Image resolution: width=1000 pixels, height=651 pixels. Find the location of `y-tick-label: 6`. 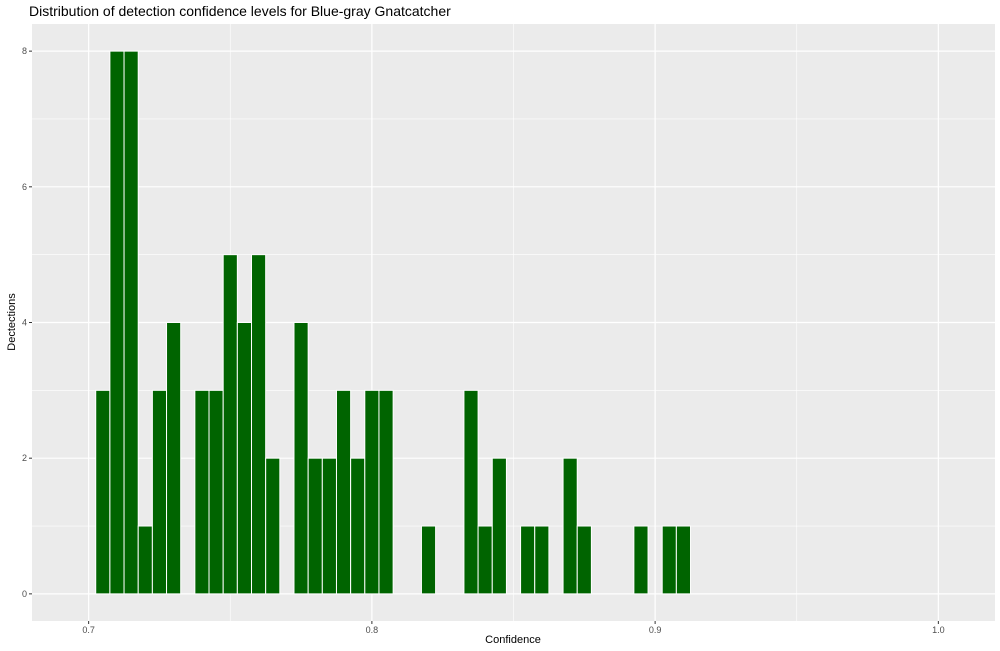

y-tick-label: 6 is located at coordinates (24, 187).